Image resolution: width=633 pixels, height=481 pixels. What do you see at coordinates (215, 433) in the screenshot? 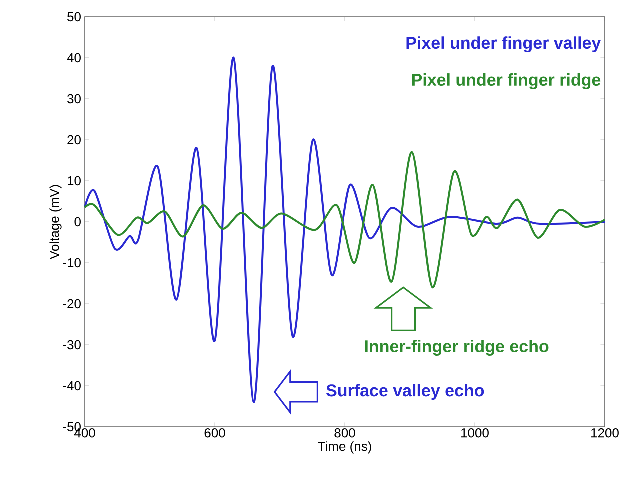
I see `x-tick-label: 600` at bounding box center [215, 433].